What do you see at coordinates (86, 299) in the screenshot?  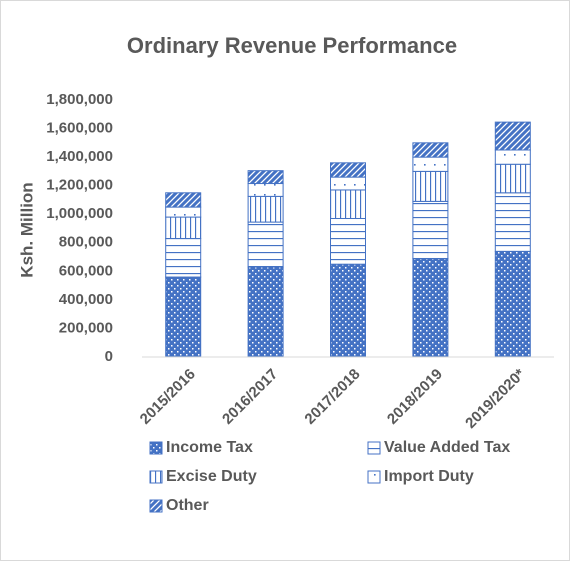 I see `y-tick-label: 400,000` at bounding box center [86, 299].